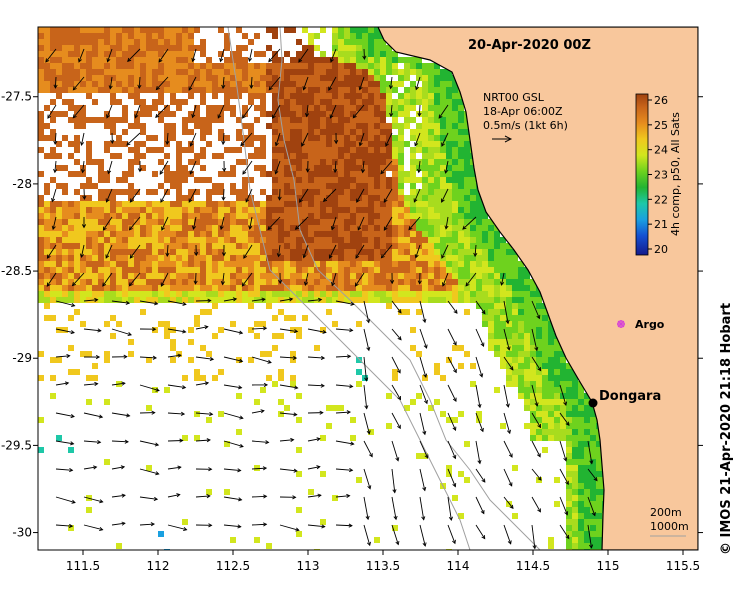 The height and width of the screenshot is (592, 739). I want to click on colorbar-label: 4h comp, p50, All Sats, so click(675, 174).